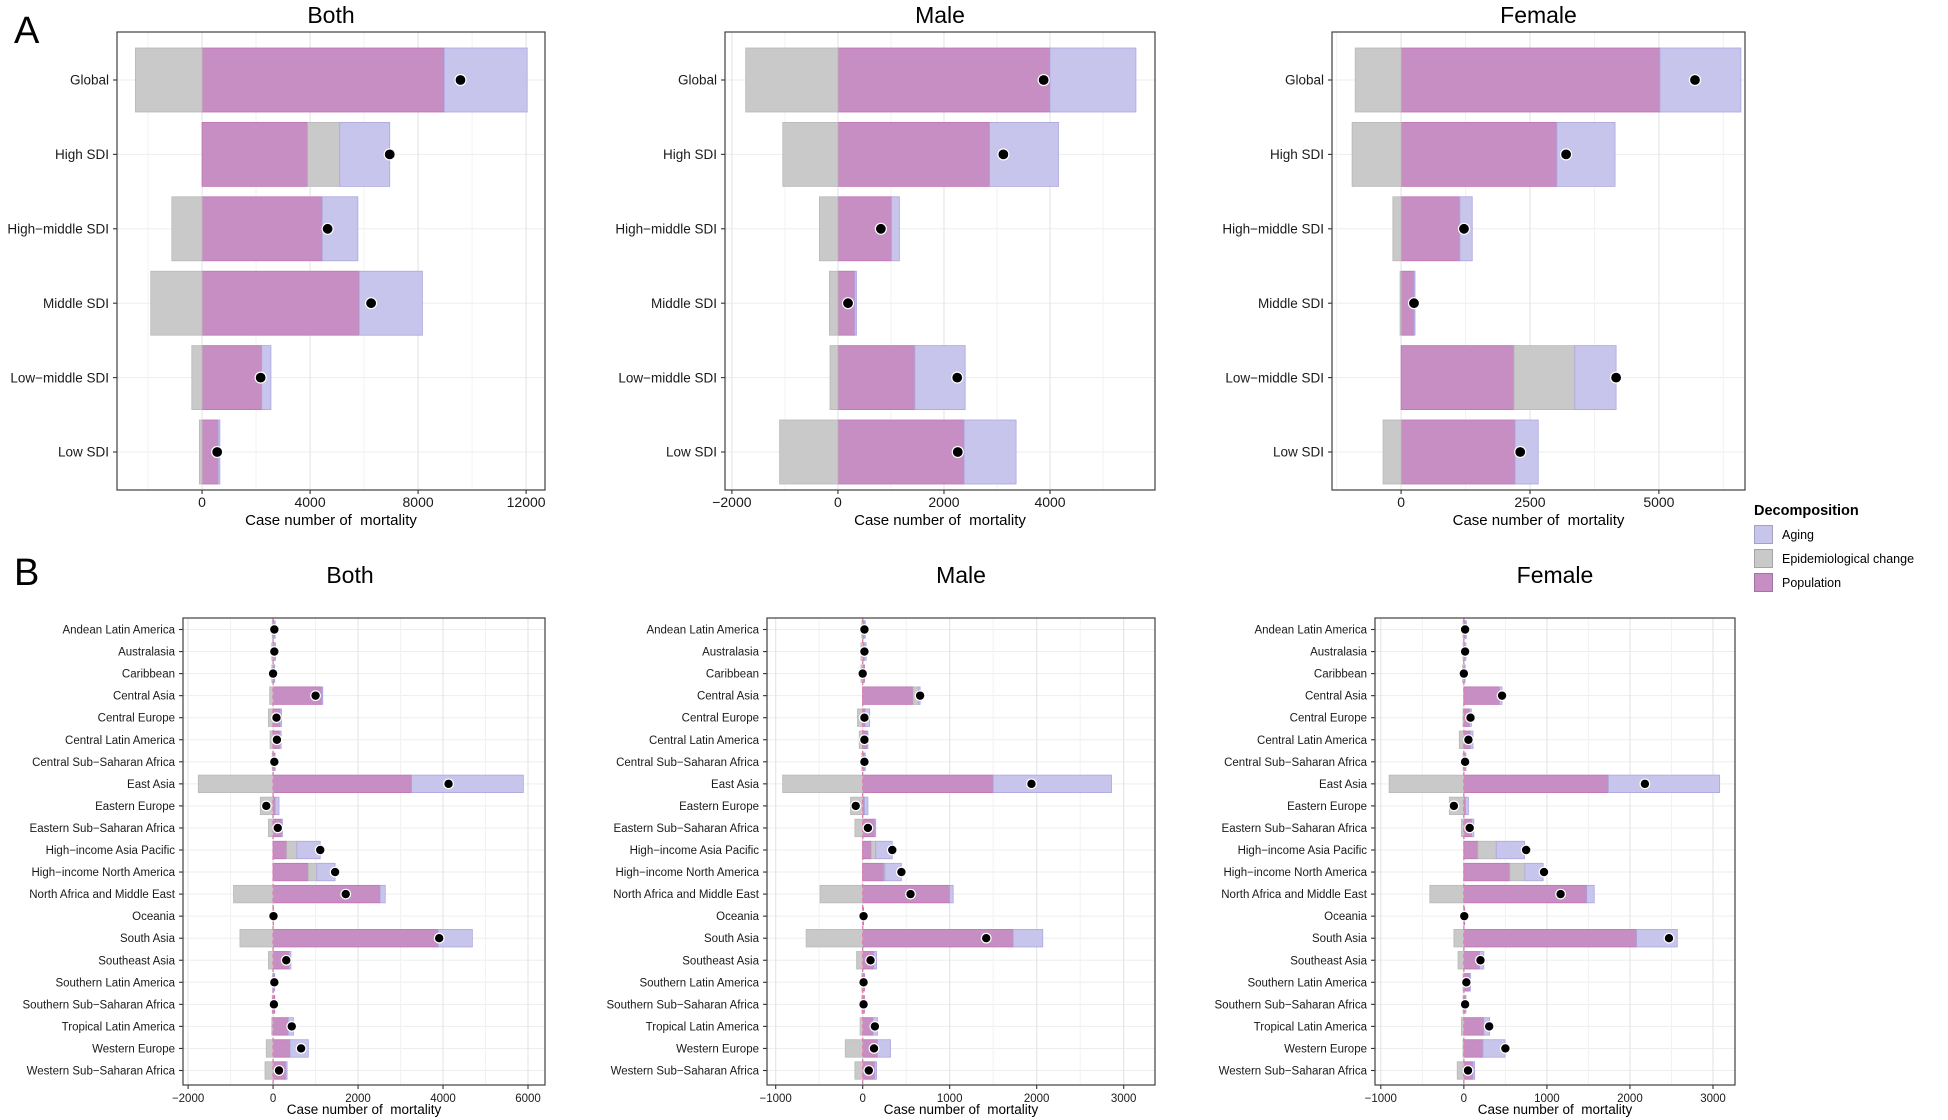 The height and width of the screenshot is (1120, 1948). I want to click on y-category-label: South Asia, so click(1340, 939).